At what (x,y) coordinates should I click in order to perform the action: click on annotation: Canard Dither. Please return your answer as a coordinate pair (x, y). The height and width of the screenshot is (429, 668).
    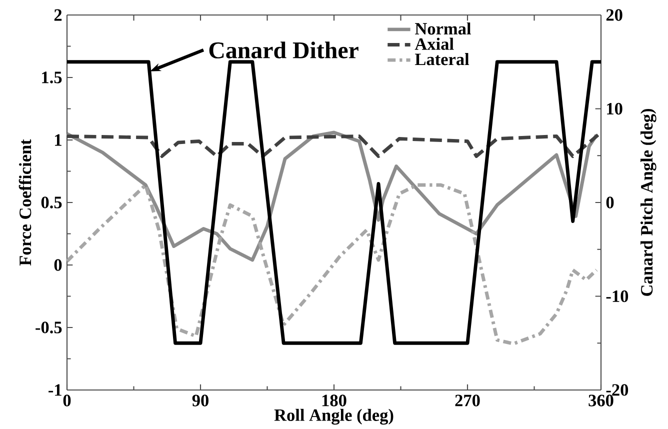
    Looking at the image, I should click on (283, 50).